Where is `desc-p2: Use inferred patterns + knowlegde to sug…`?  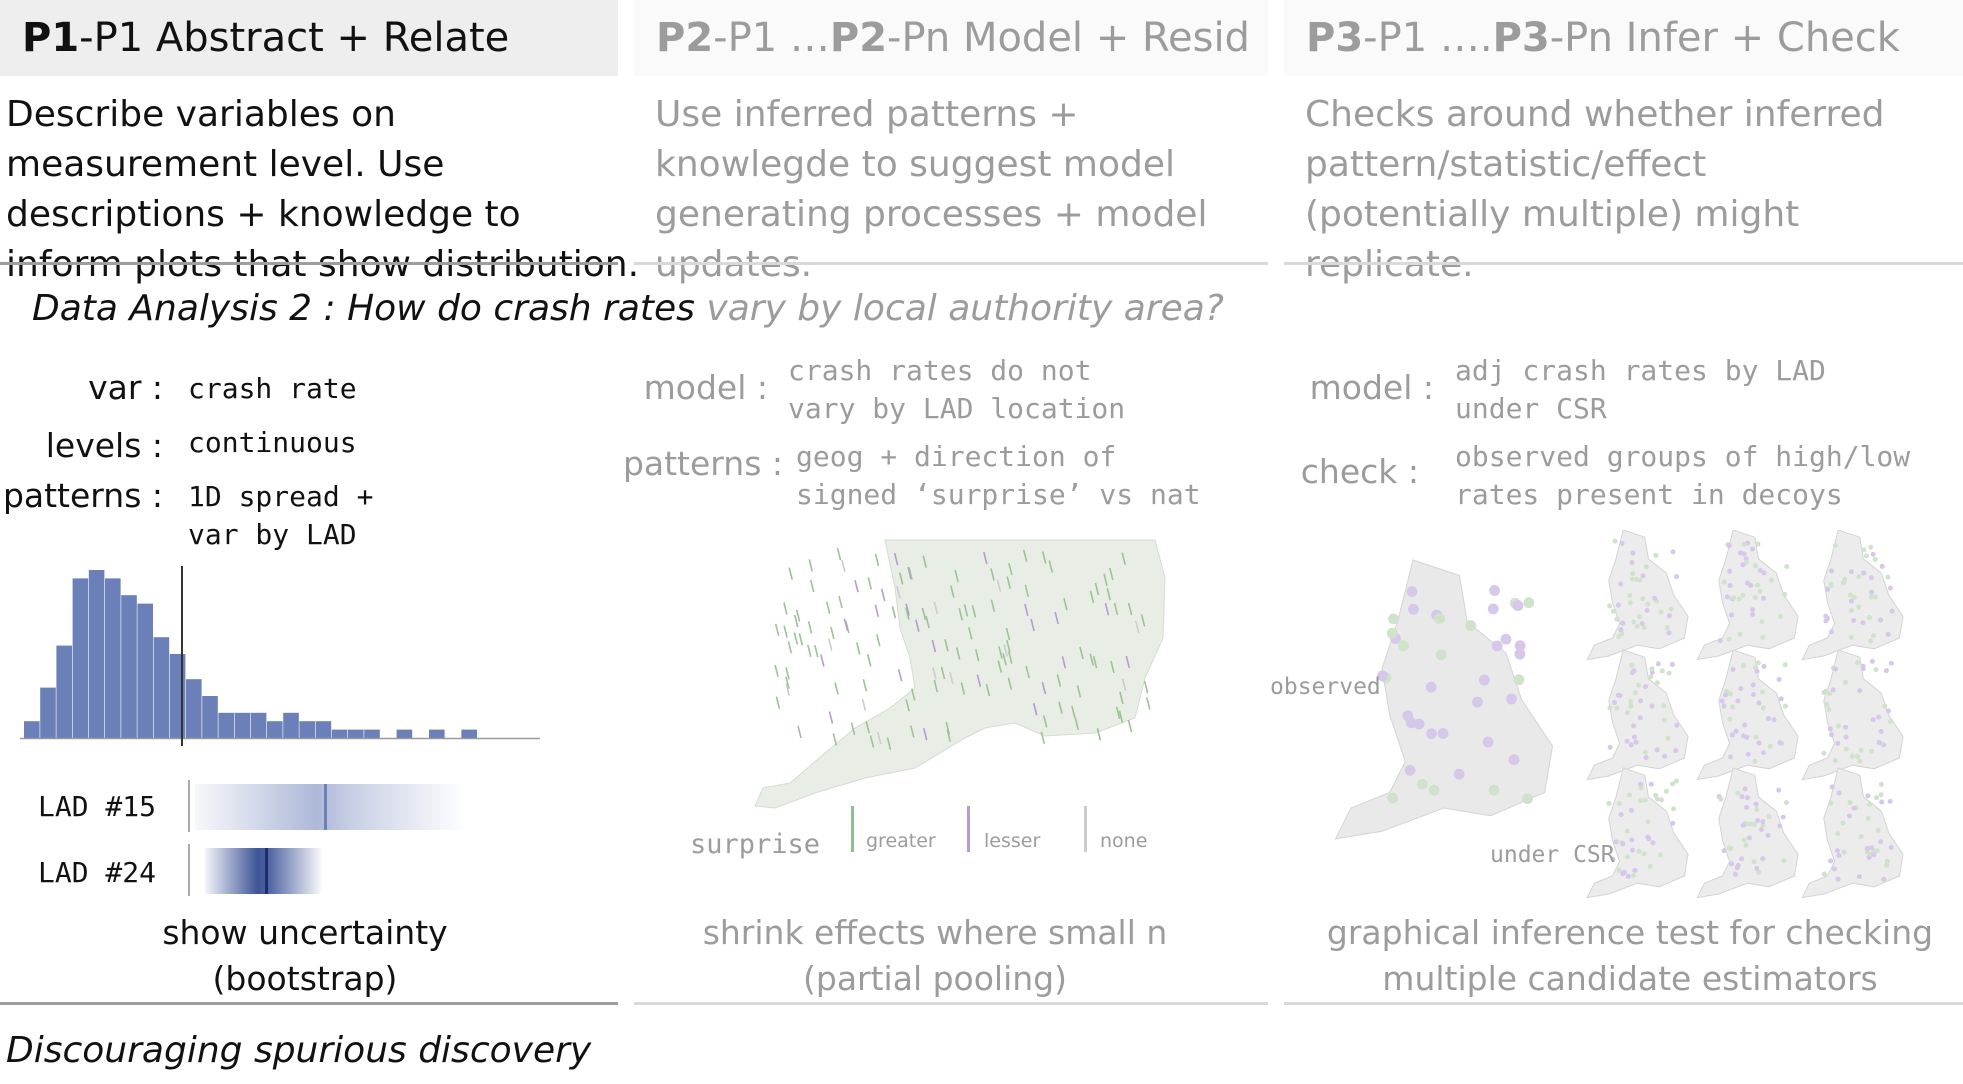
desc-p2: Use inferred patterns + knowlegde to sug… is located at coordinates (931, 189).